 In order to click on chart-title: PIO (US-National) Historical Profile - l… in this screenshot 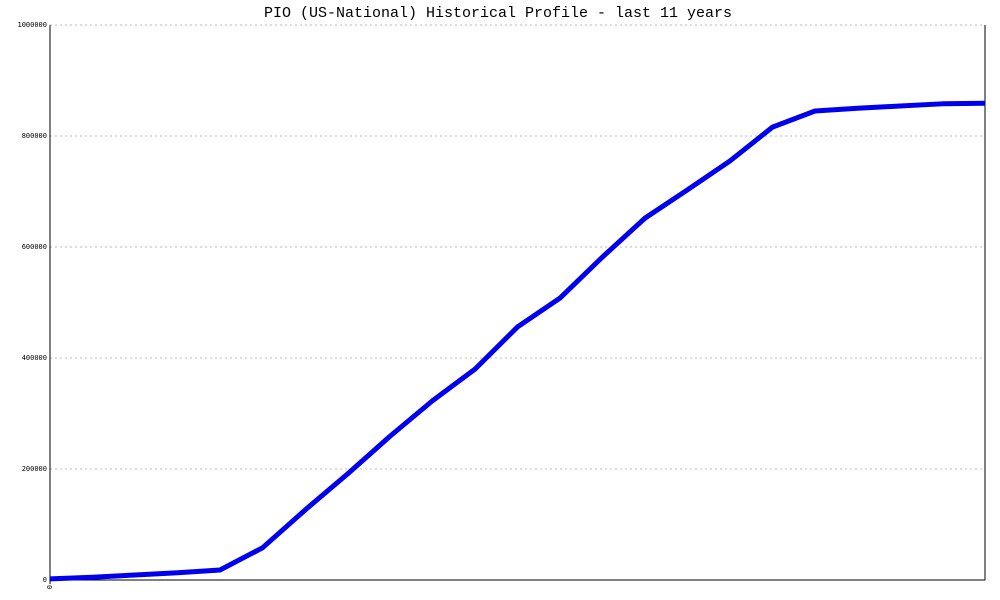, I will do `click(498, 13)`.